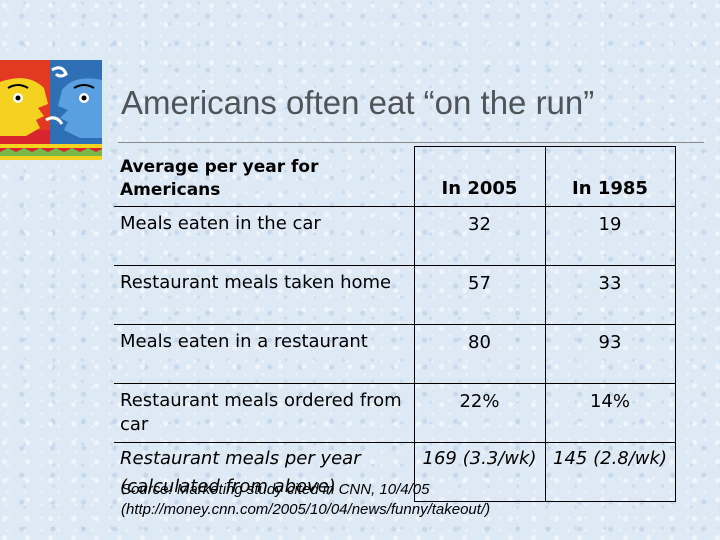  I want to click on table-row: Restaurant meals taken home 57 33, so click(395, 295).